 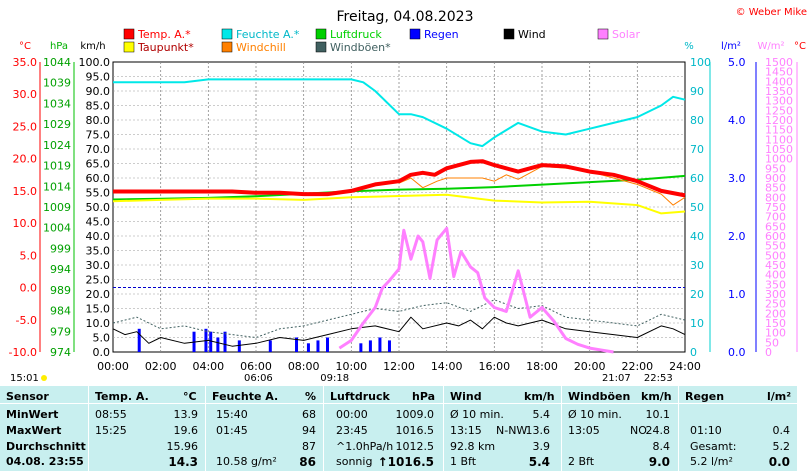 What do you see at coordinates (697, 91) in the screenshot?
I see `humidity-tick: 90` at bounding box center [697, 91].